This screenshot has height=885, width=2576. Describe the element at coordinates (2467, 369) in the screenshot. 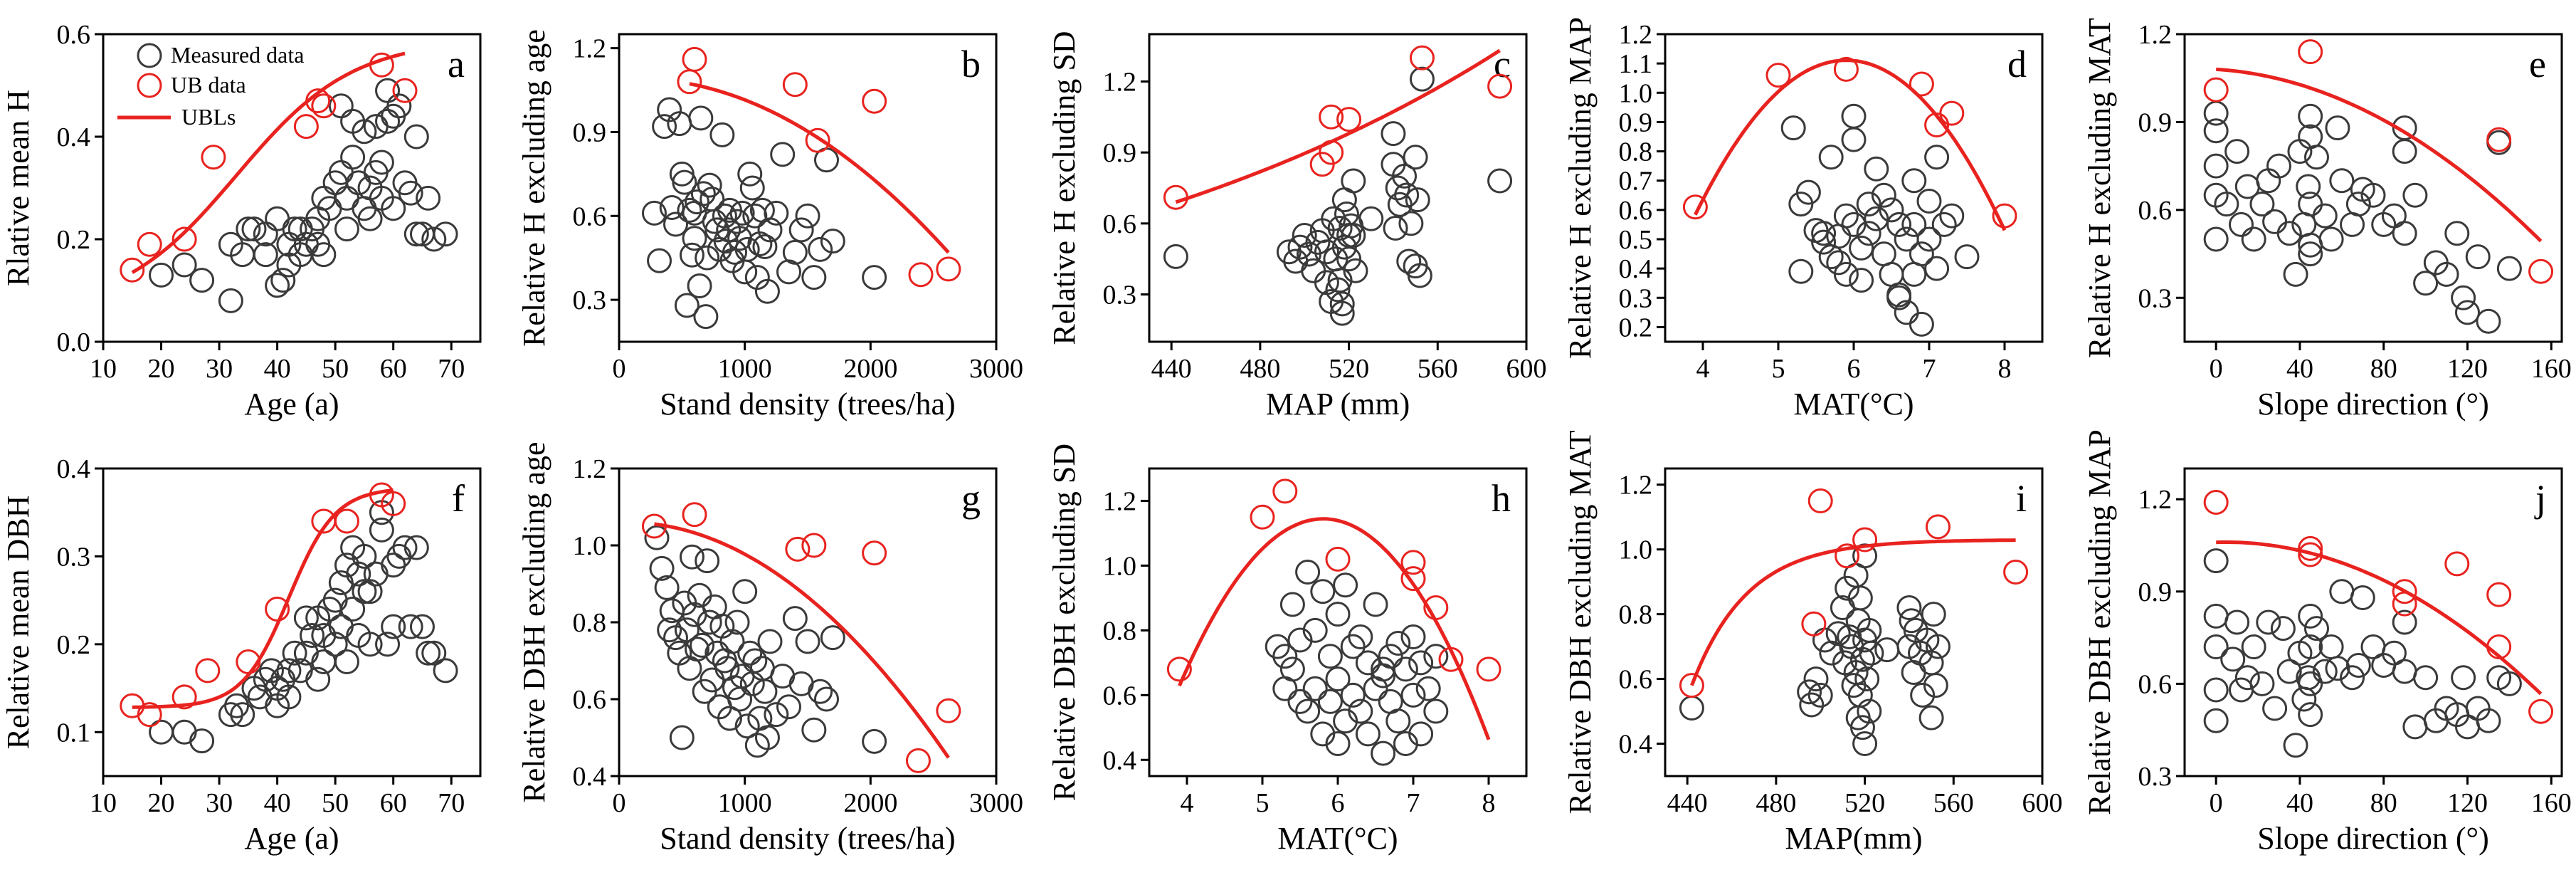

I see `x-tick-label: 120` at that location.